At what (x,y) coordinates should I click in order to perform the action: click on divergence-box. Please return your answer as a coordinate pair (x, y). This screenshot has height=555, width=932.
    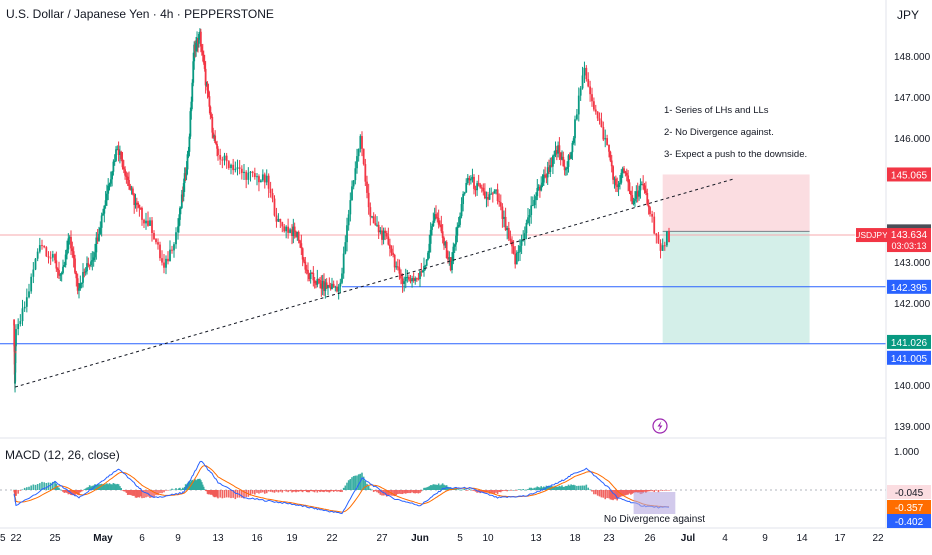
    Looking at the image, I should click on (654, 503).